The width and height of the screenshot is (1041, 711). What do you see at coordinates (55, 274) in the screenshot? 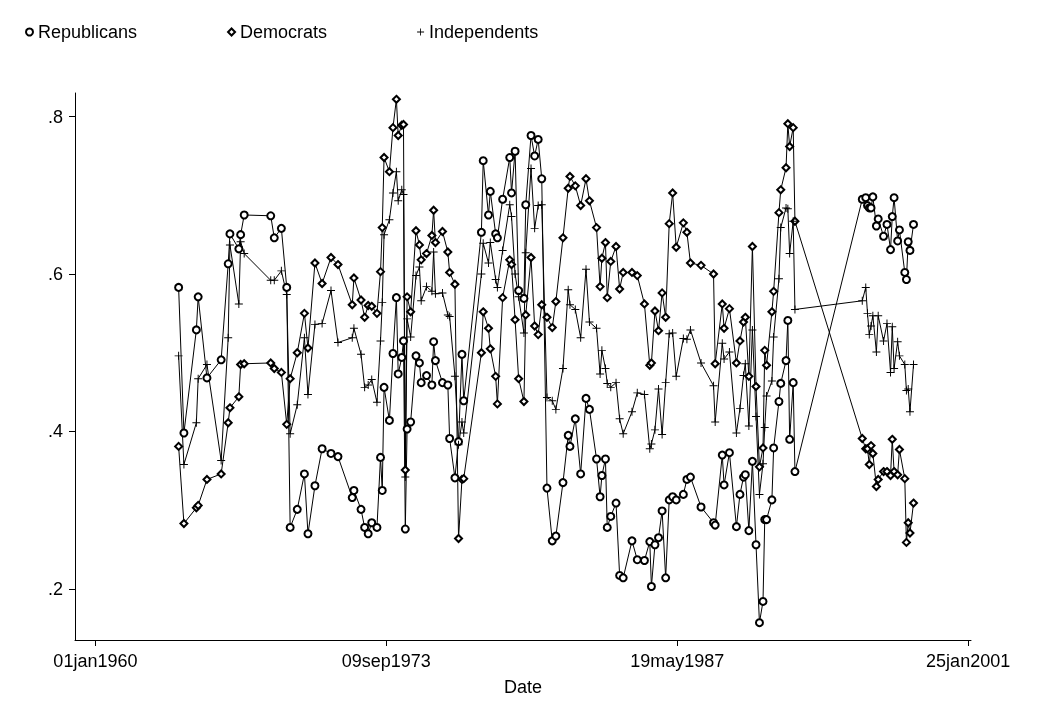
I see `y-tick-label: .6` at bounding box center [55, 274].